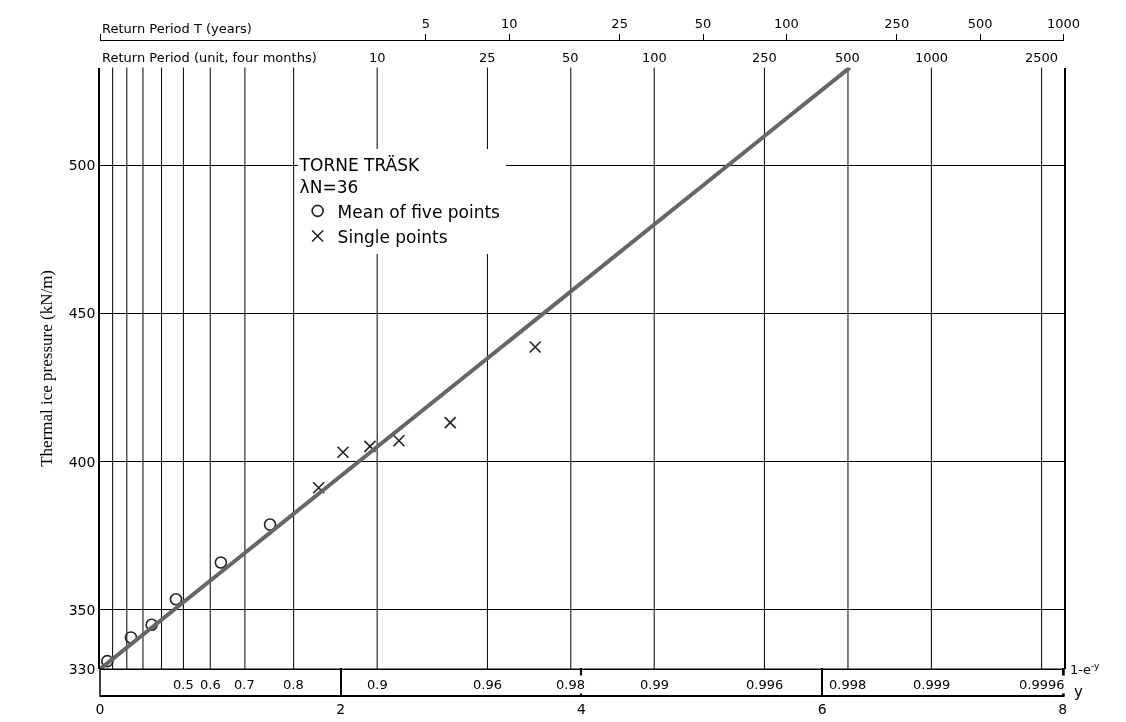  What do you see at coordinates (570, 684) in the screenshot?
I see `annotation: 0.98` at bounding box center [570, 684].